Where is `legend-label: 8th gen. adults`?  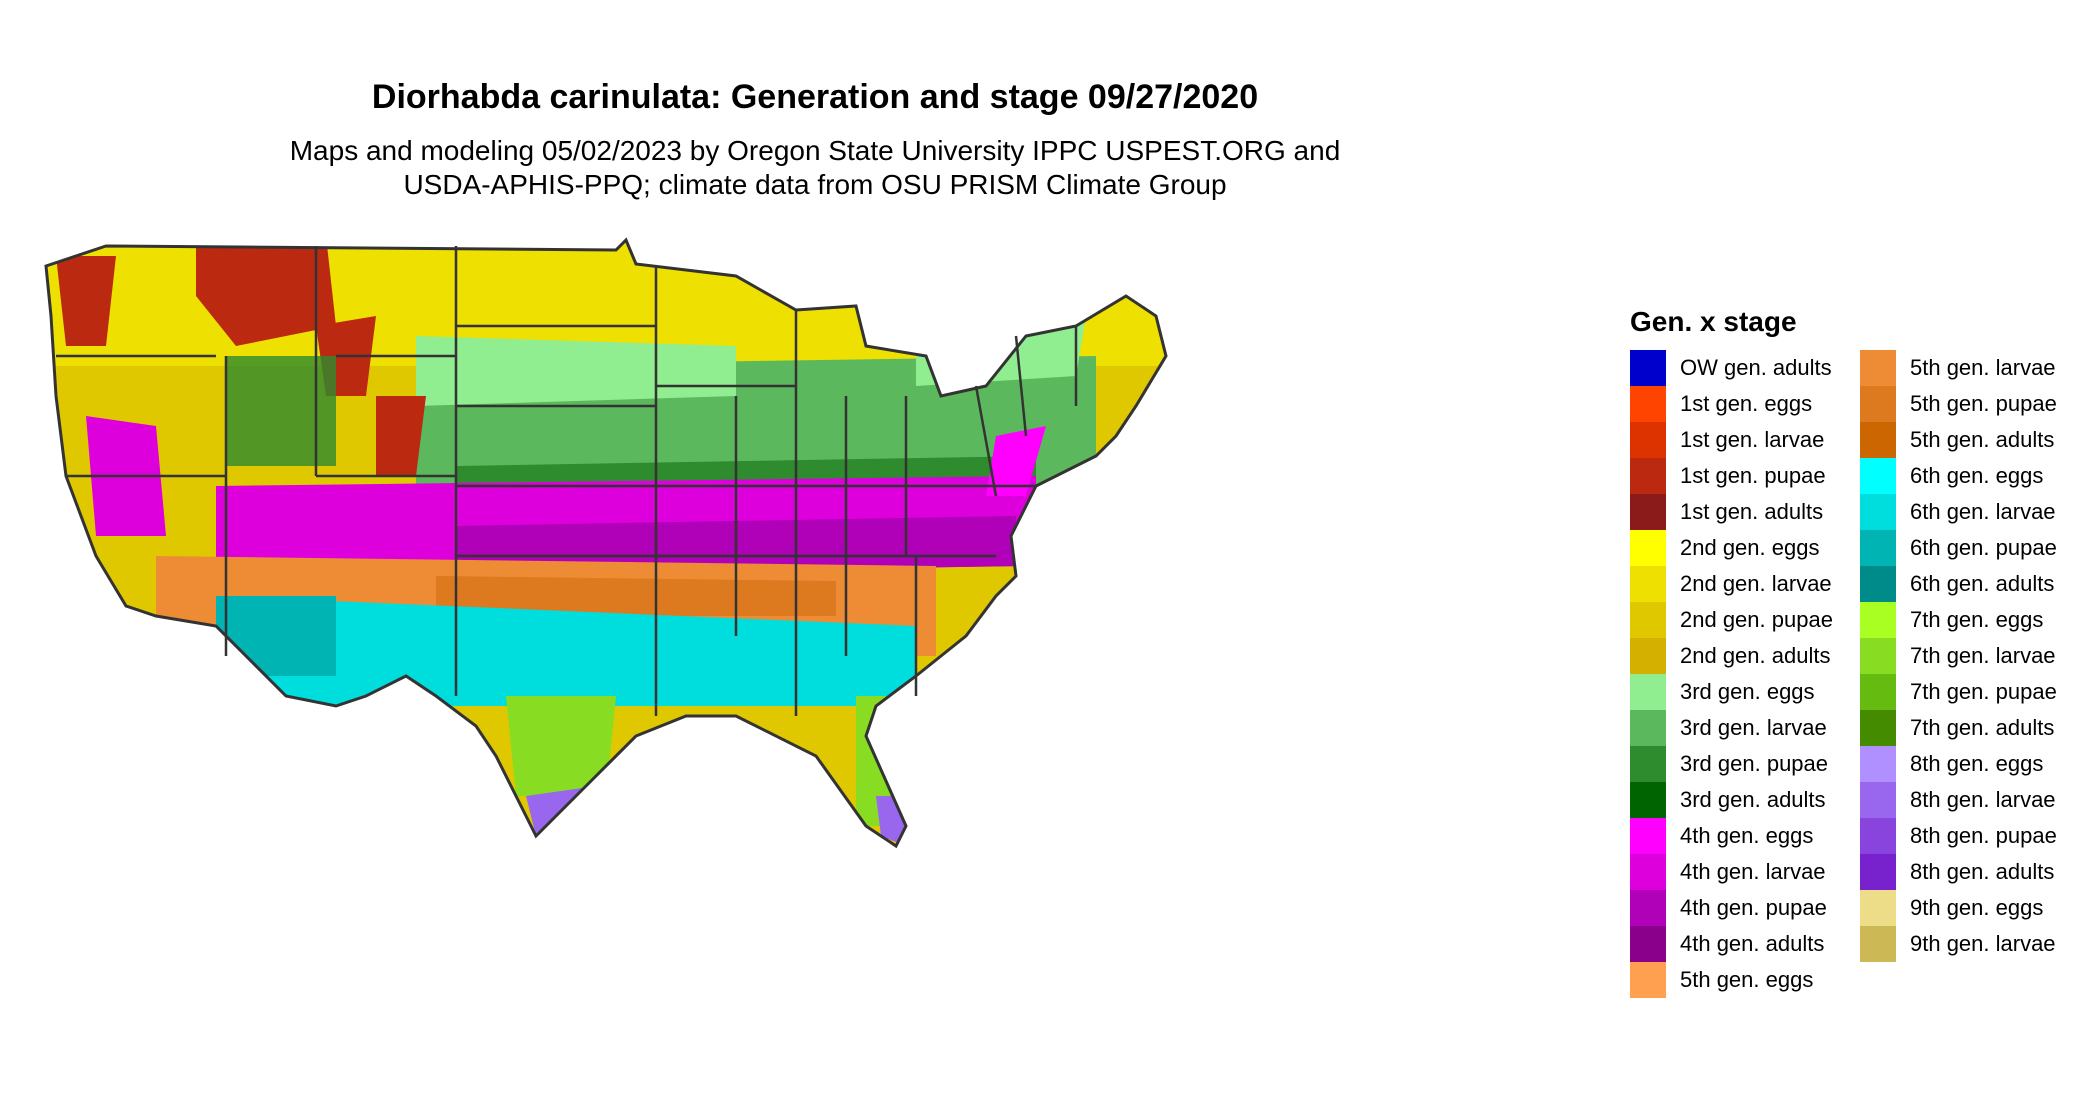 legend-label: 8th gen. adults is located at coordinates (1982, 871).